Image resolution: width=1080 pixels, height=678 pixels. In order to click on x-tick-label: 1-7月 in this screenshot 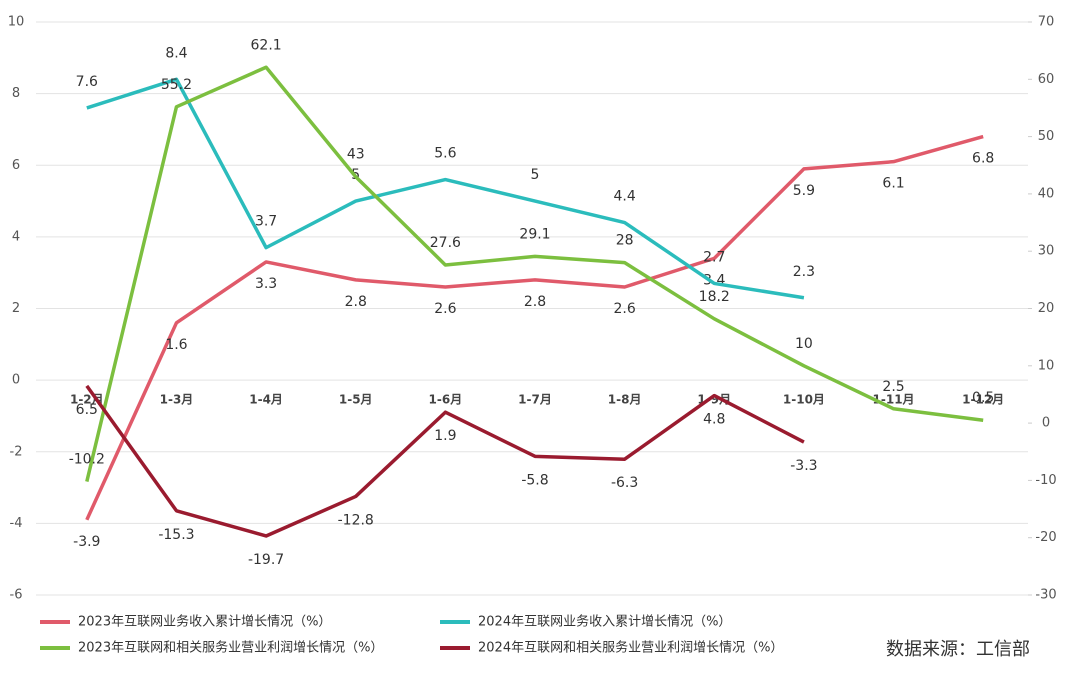, I will do `click(535, 400)`.